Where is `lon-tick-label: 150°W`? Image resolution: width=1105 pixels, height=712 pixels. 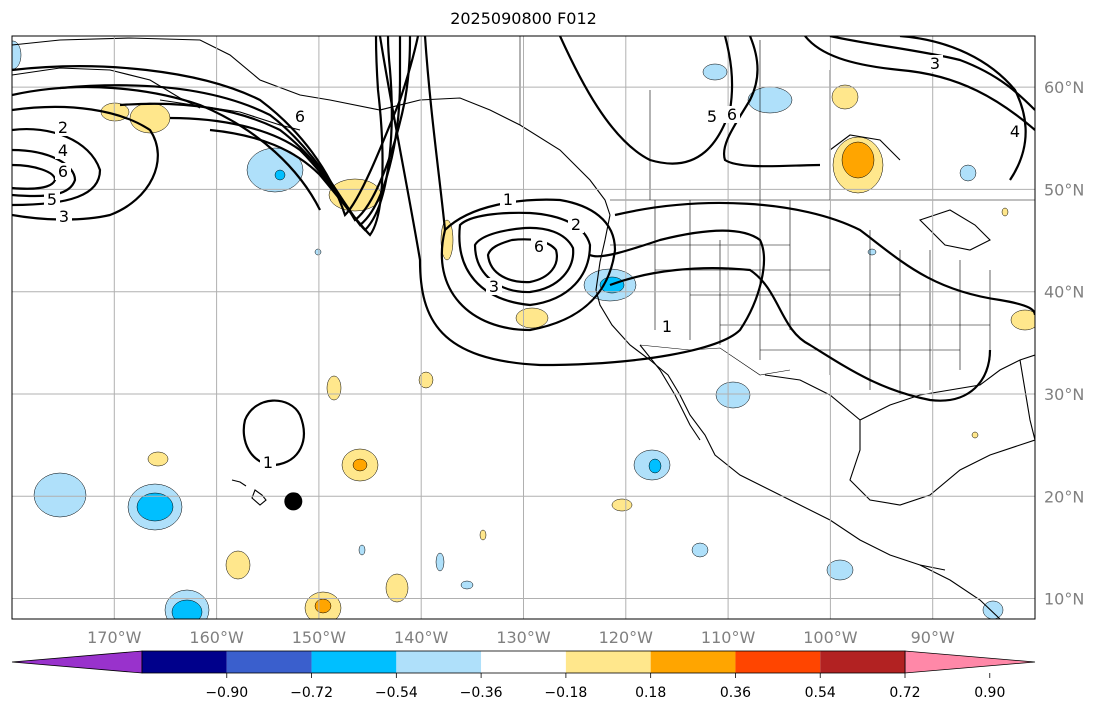
lon-tick-label: 150°W is located at coordinates (319, 637).